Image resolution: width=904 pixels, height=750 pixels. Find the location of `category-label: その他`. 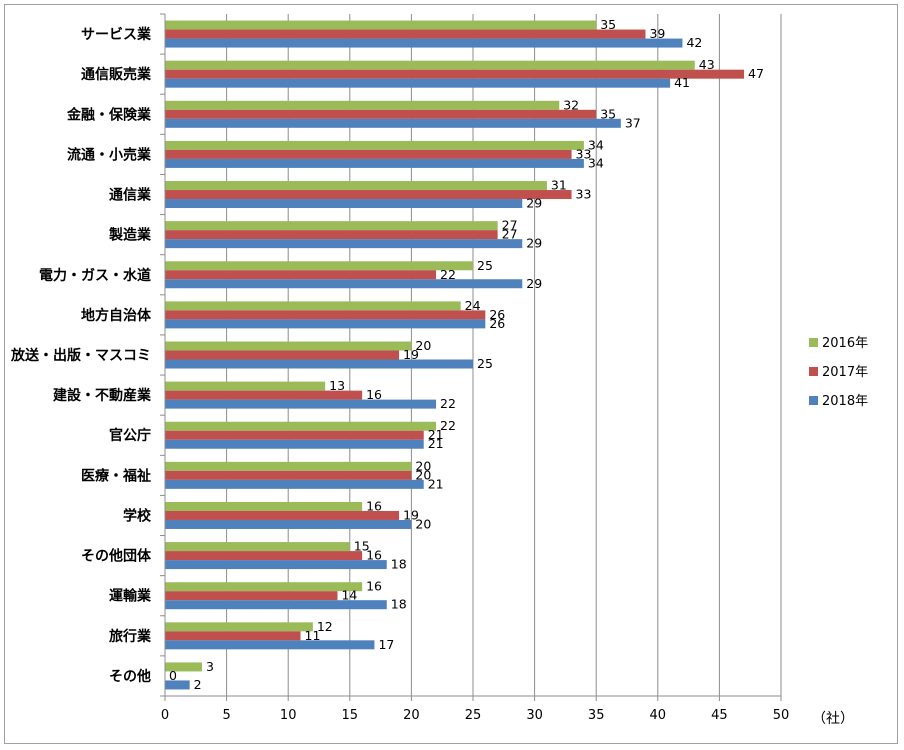

category-label: その他 is located at coordinates (130, 676).